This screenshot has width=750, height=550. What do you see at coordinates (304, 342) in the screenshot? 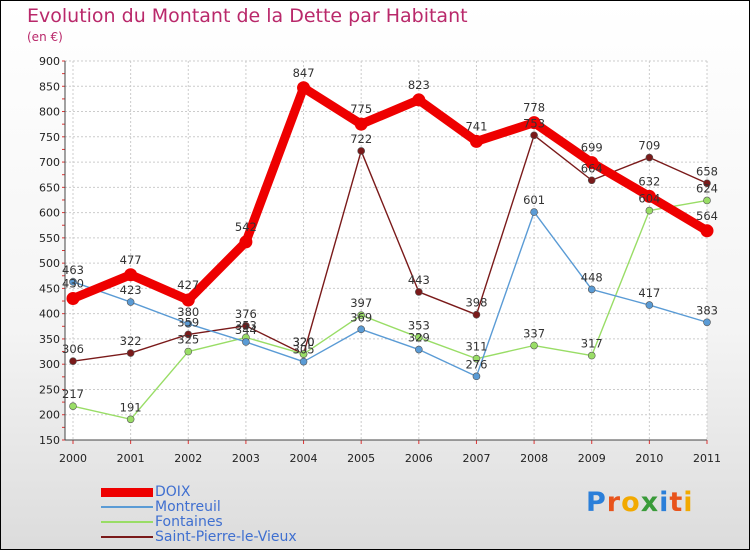
I see `data-label: 320` at bounding box center [304, 342].